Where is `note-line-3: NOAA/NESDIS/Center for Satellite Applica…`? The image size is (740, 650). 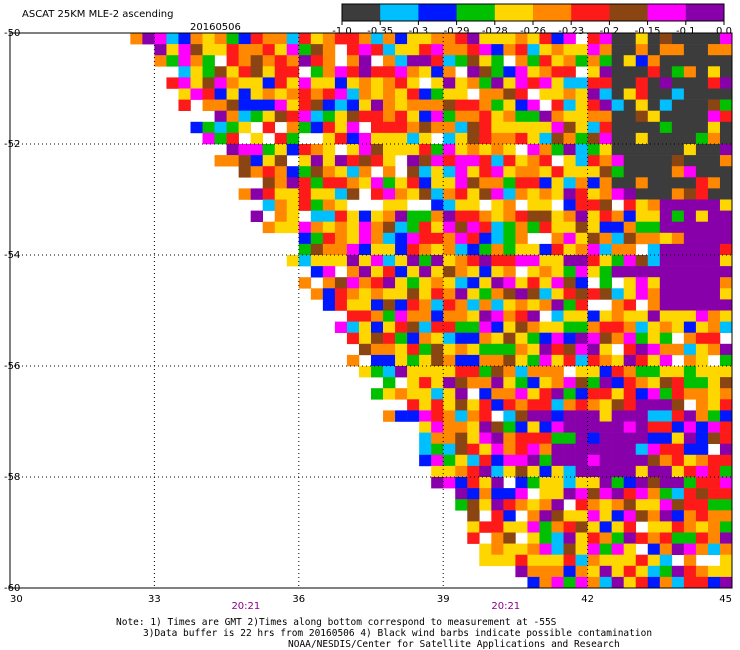 note-line-3: NOAA/NESDIS/Center for Satellite Applica… is located at coordinates (454, 644).